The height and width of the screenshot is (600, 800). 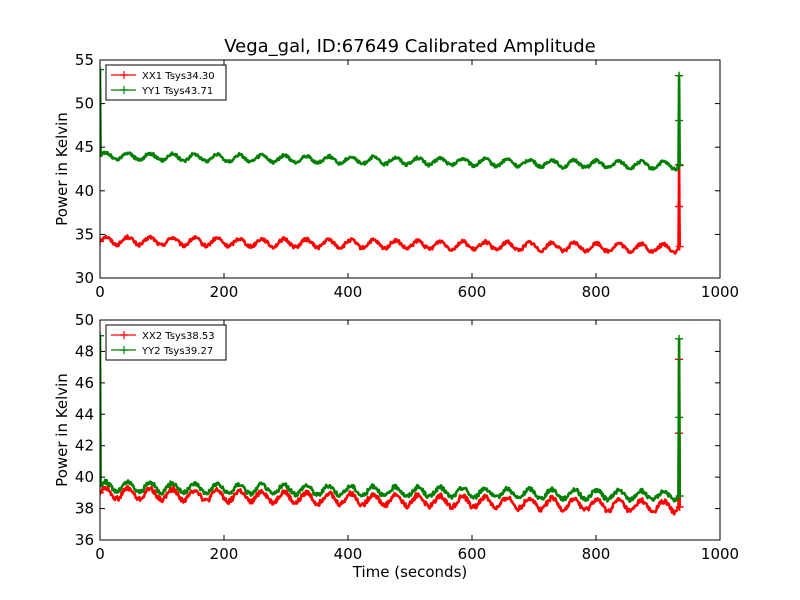 I want to click on series-line-xx1, so click(x=390, y=209).